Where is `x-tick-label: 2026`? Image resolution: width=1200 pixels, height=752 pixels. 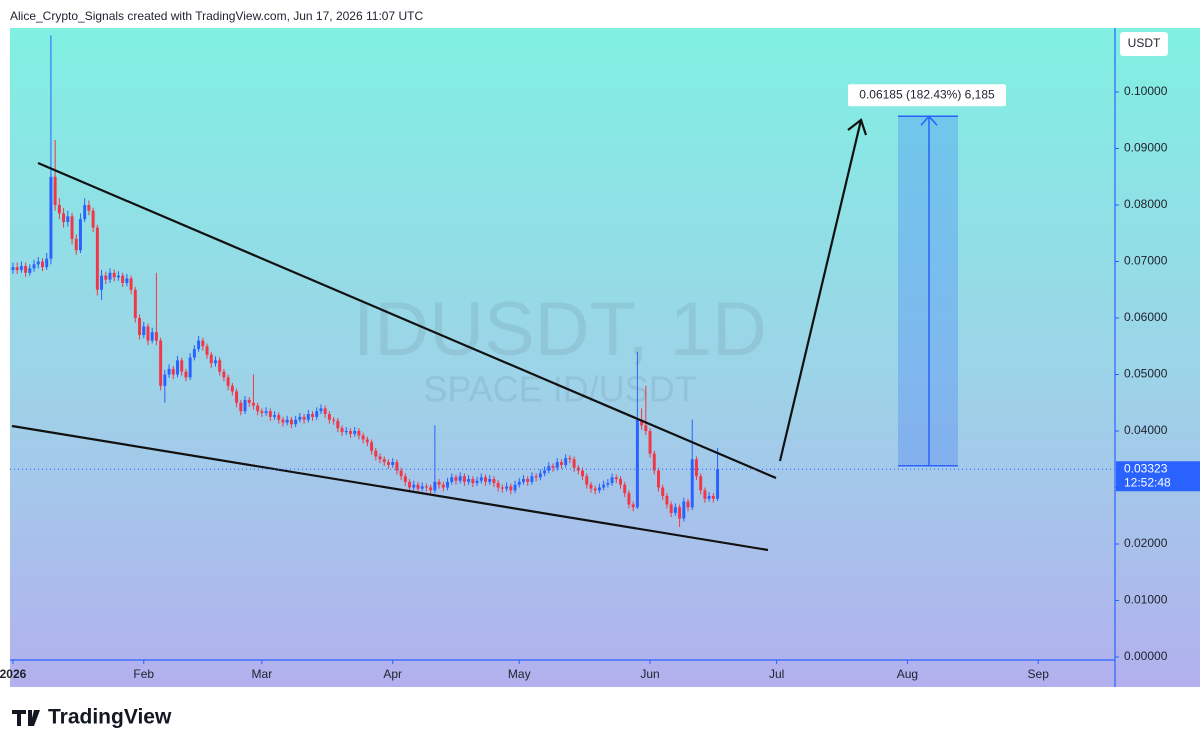 x-tick-label: 2026 is located at coordinates (13, 674).